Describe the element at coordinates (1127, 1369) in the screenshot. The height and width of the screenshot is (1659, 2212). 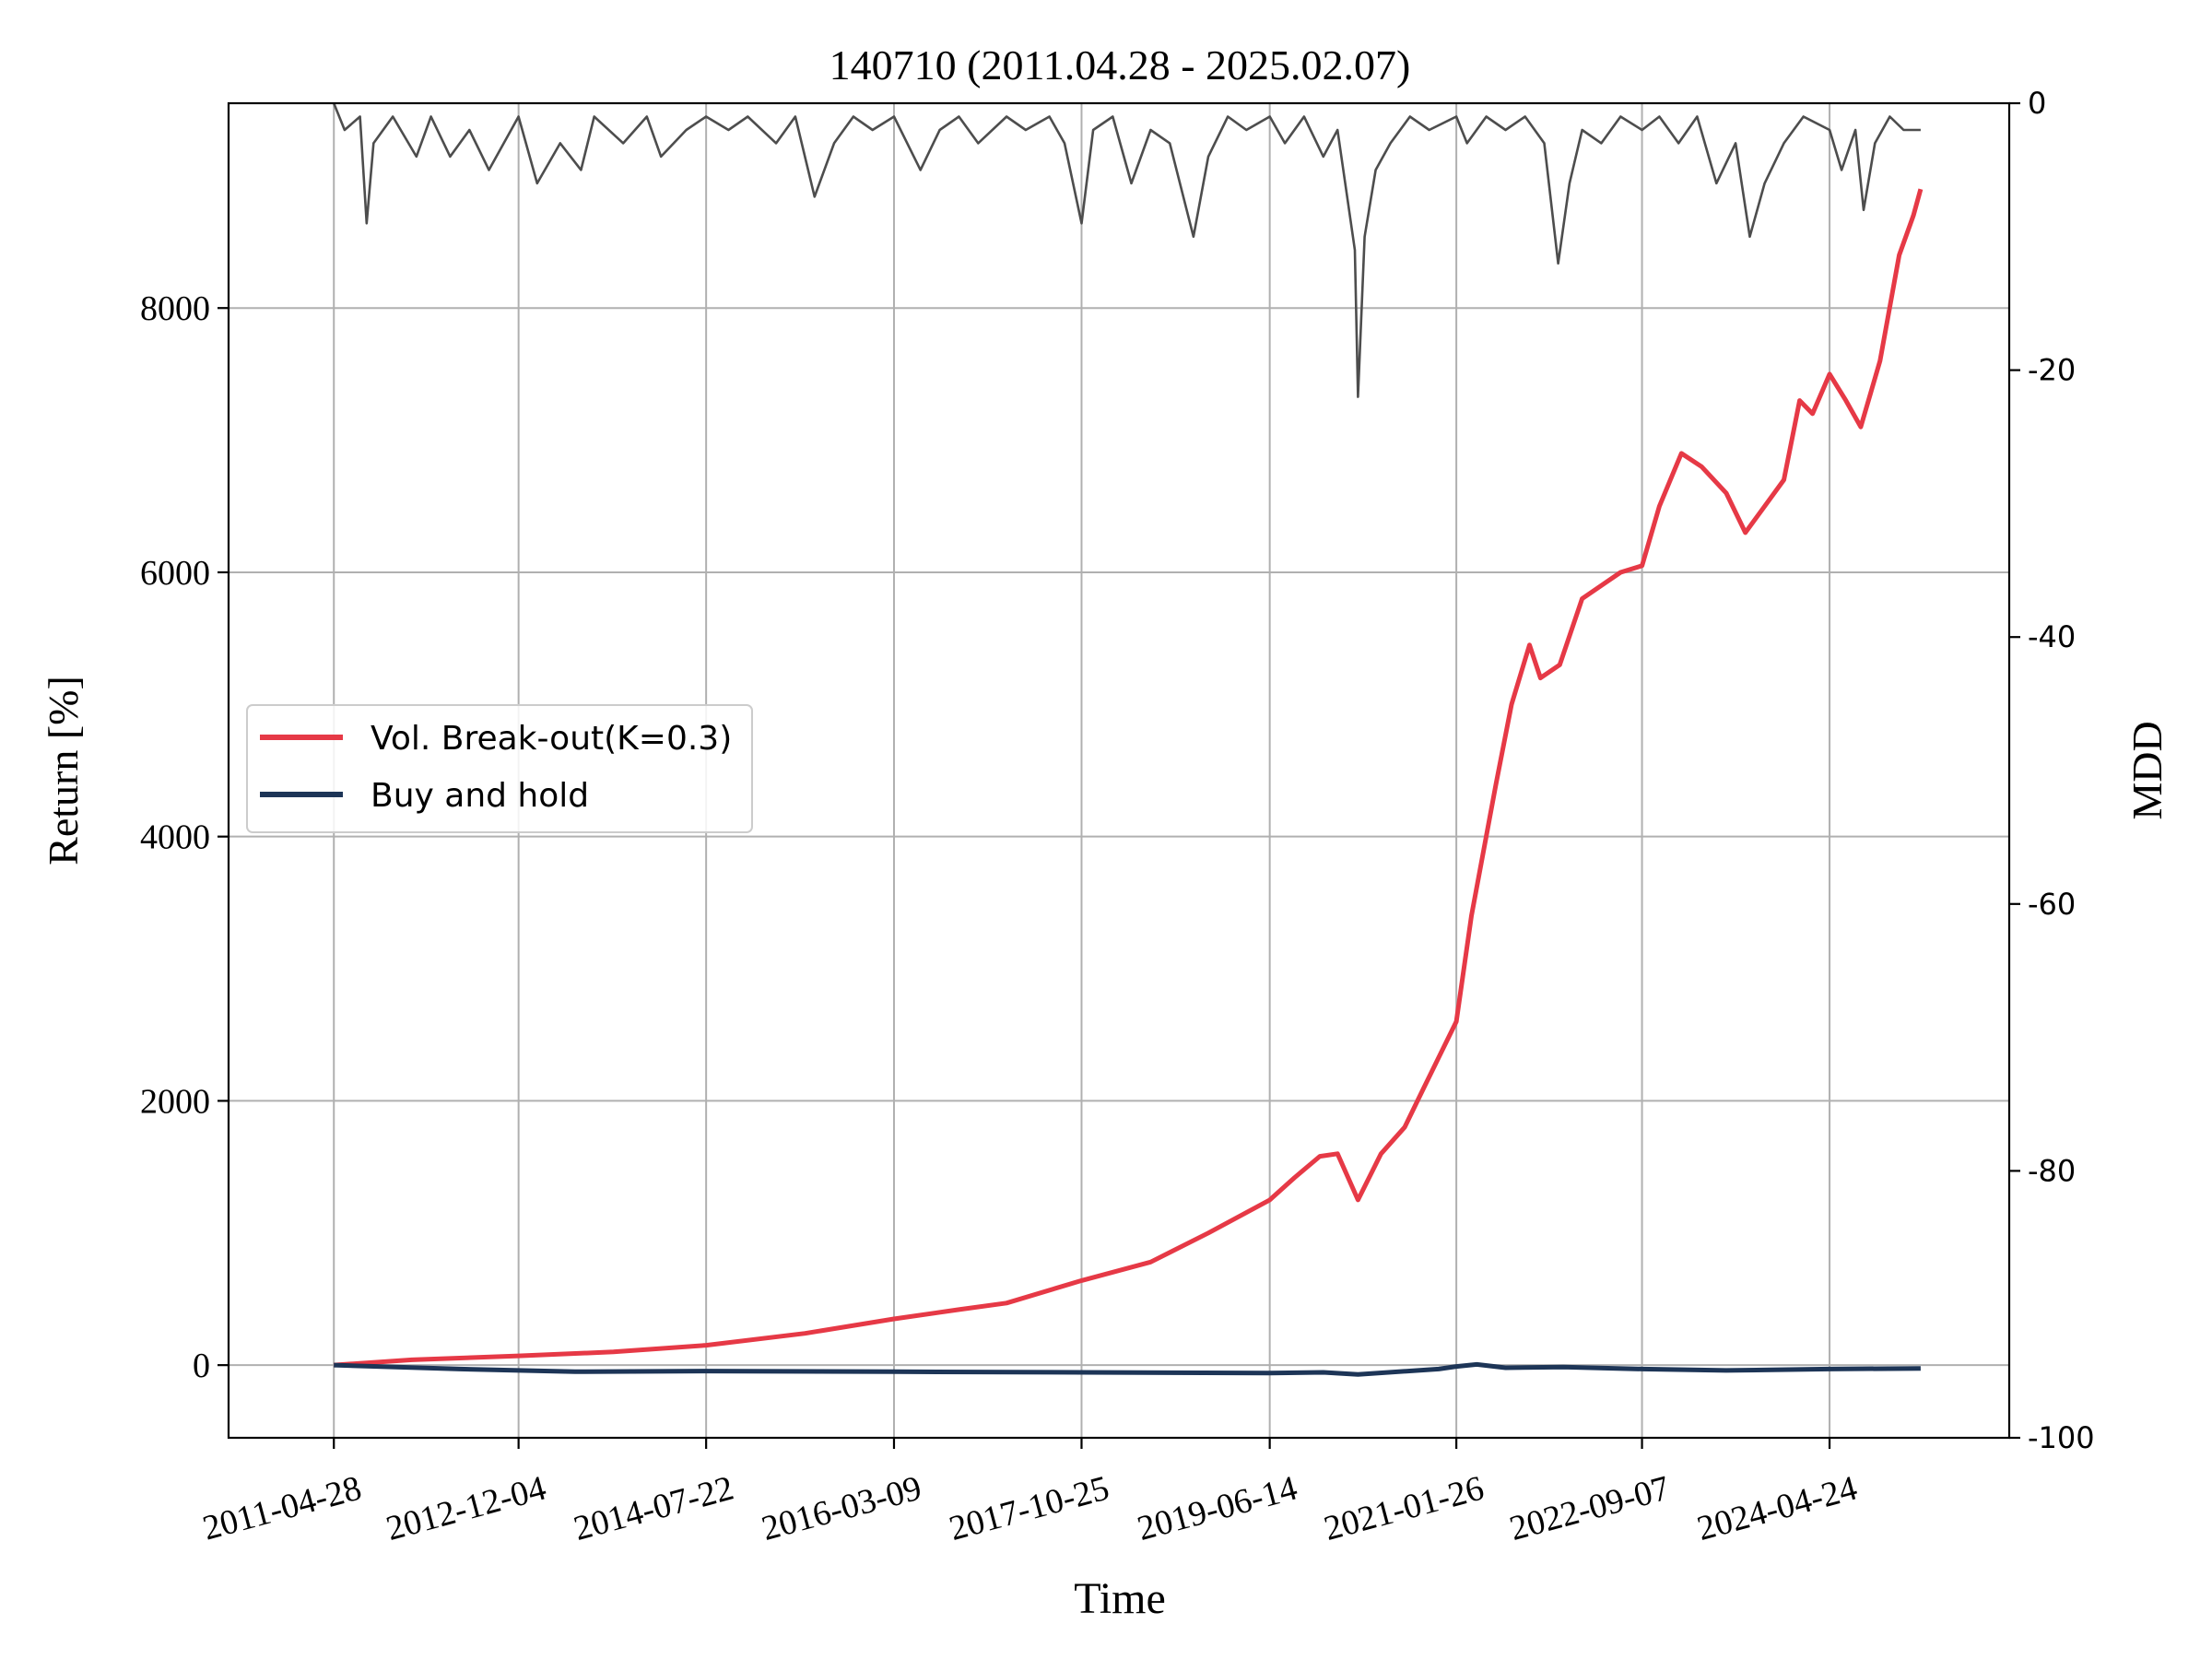
I see `line-buy-and-hold` at that location.